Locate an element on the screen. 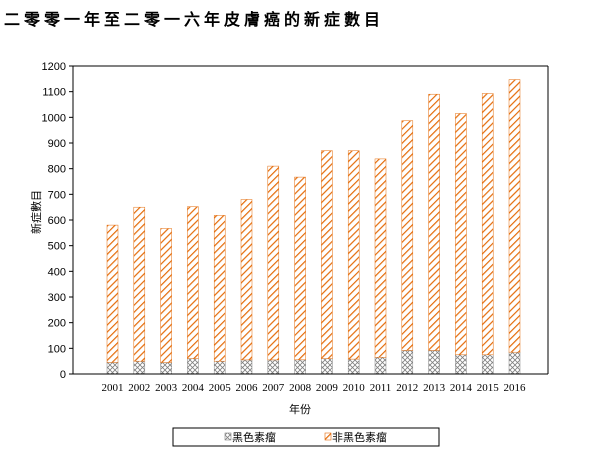 The image size is (601, 458). x-tick-label: 2003 is located at coordinates (166, 388).